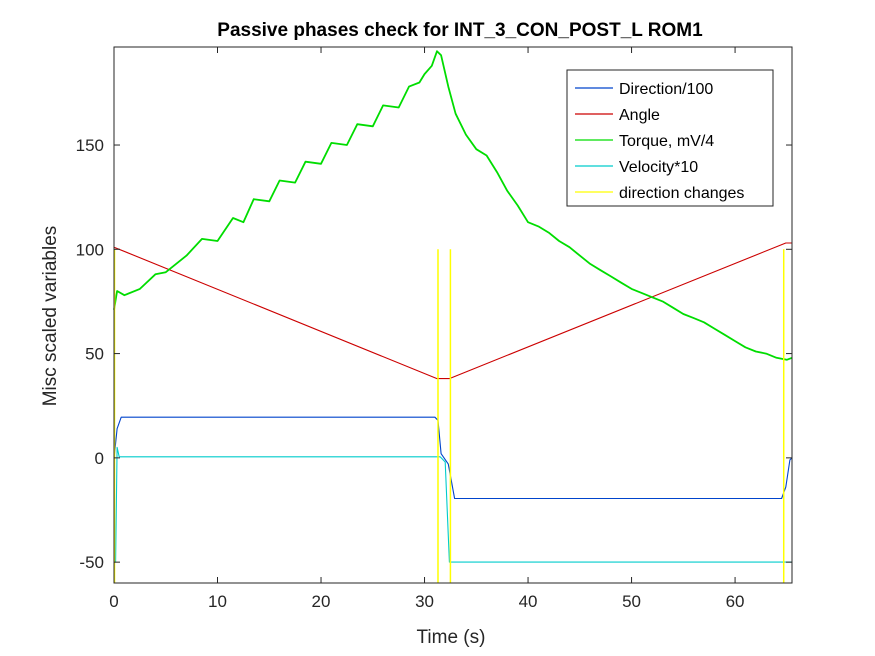 This screenshot has height=656, width=875. What do you see at coordinates (50, 316) in the screenshot?
I see `y-axis-label: Misc scaled variables` at bounding box center [50, 316].